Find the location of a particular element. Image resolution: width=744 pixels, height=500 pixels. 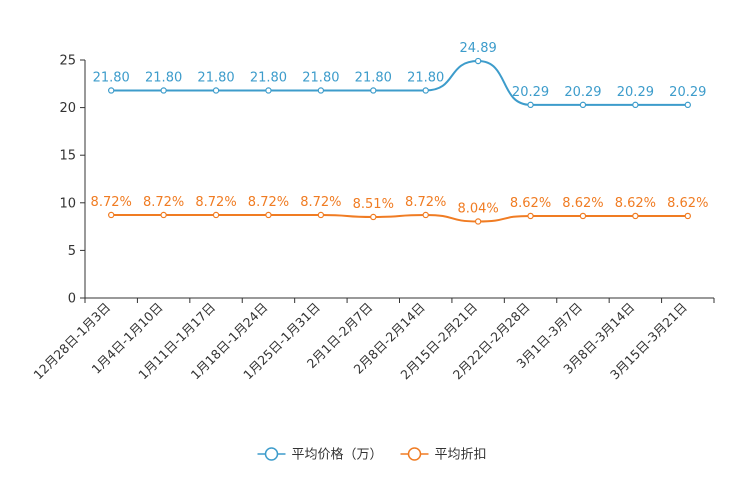

y-tick-label: 25 is located at coordinates (67, 61).